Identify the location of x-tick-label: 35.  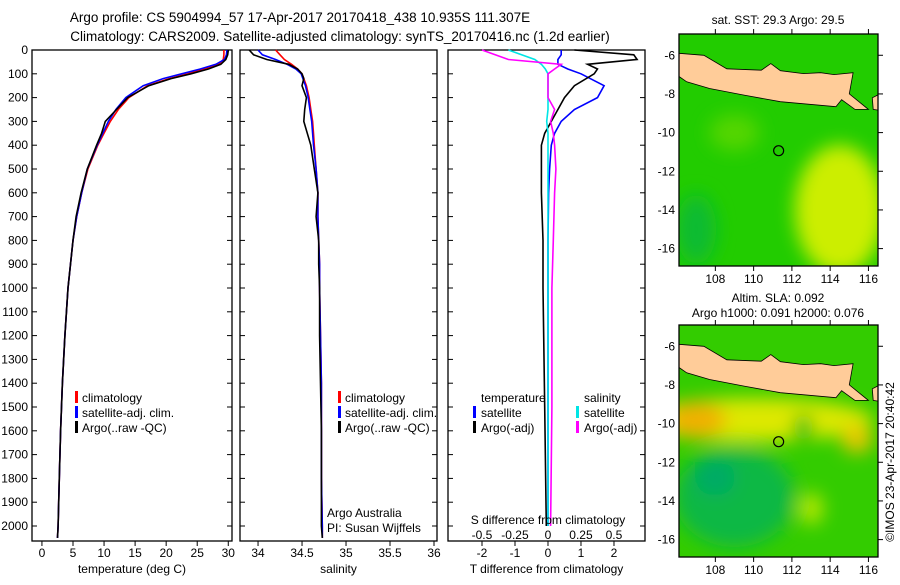
(346, 553).